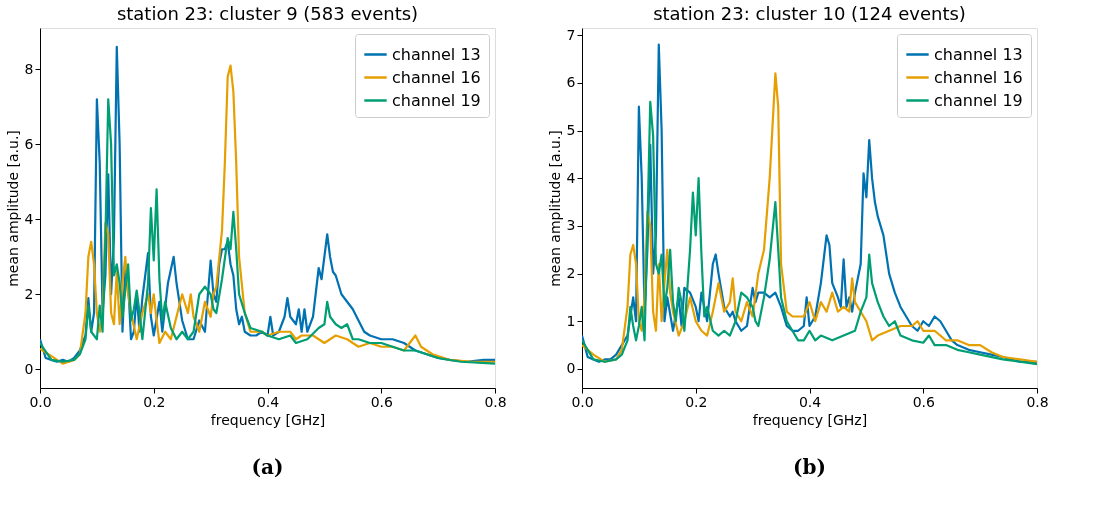 The height and width of the screenshot is (525, 1115). Describe the element at coordinates (571, 225) in the screenshot. I see `y-tick-label: 3` at that location.